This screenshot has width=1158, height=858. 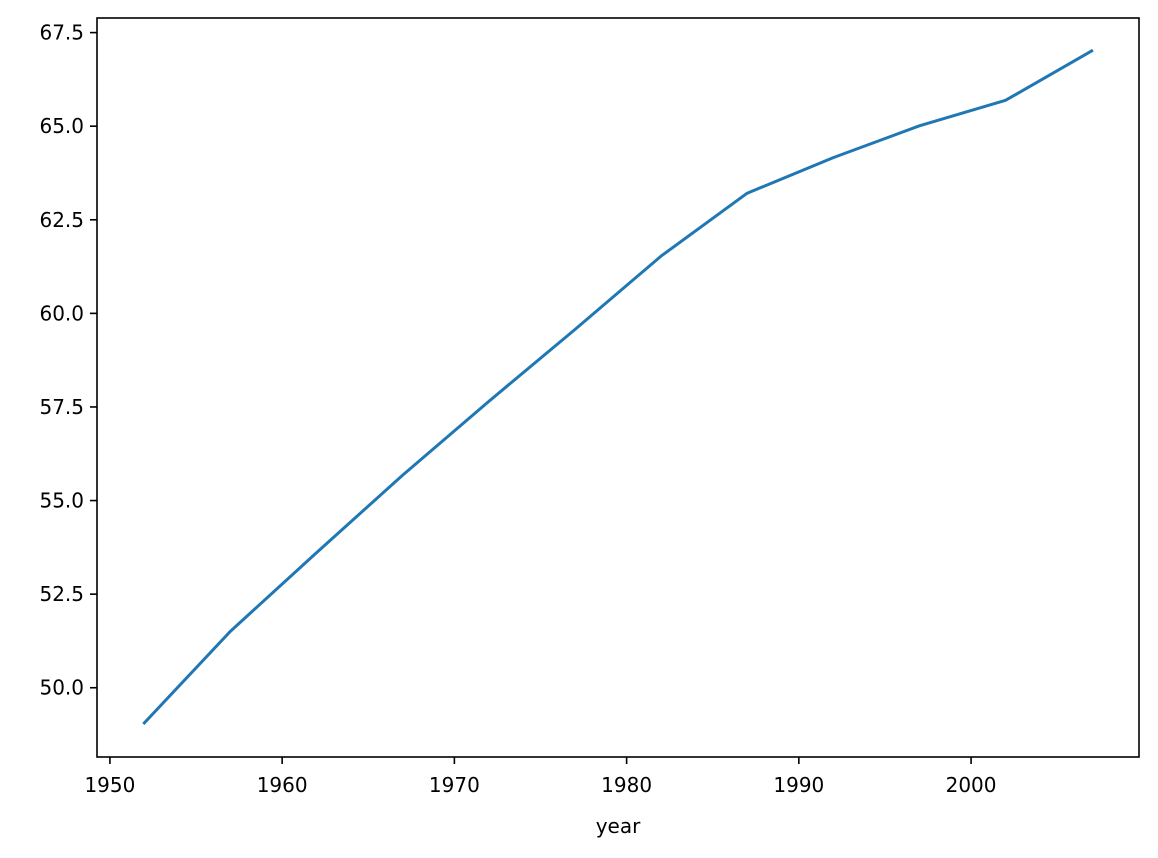 I want to click on y-tick-label: 57.5, so click(x=61, y=407).